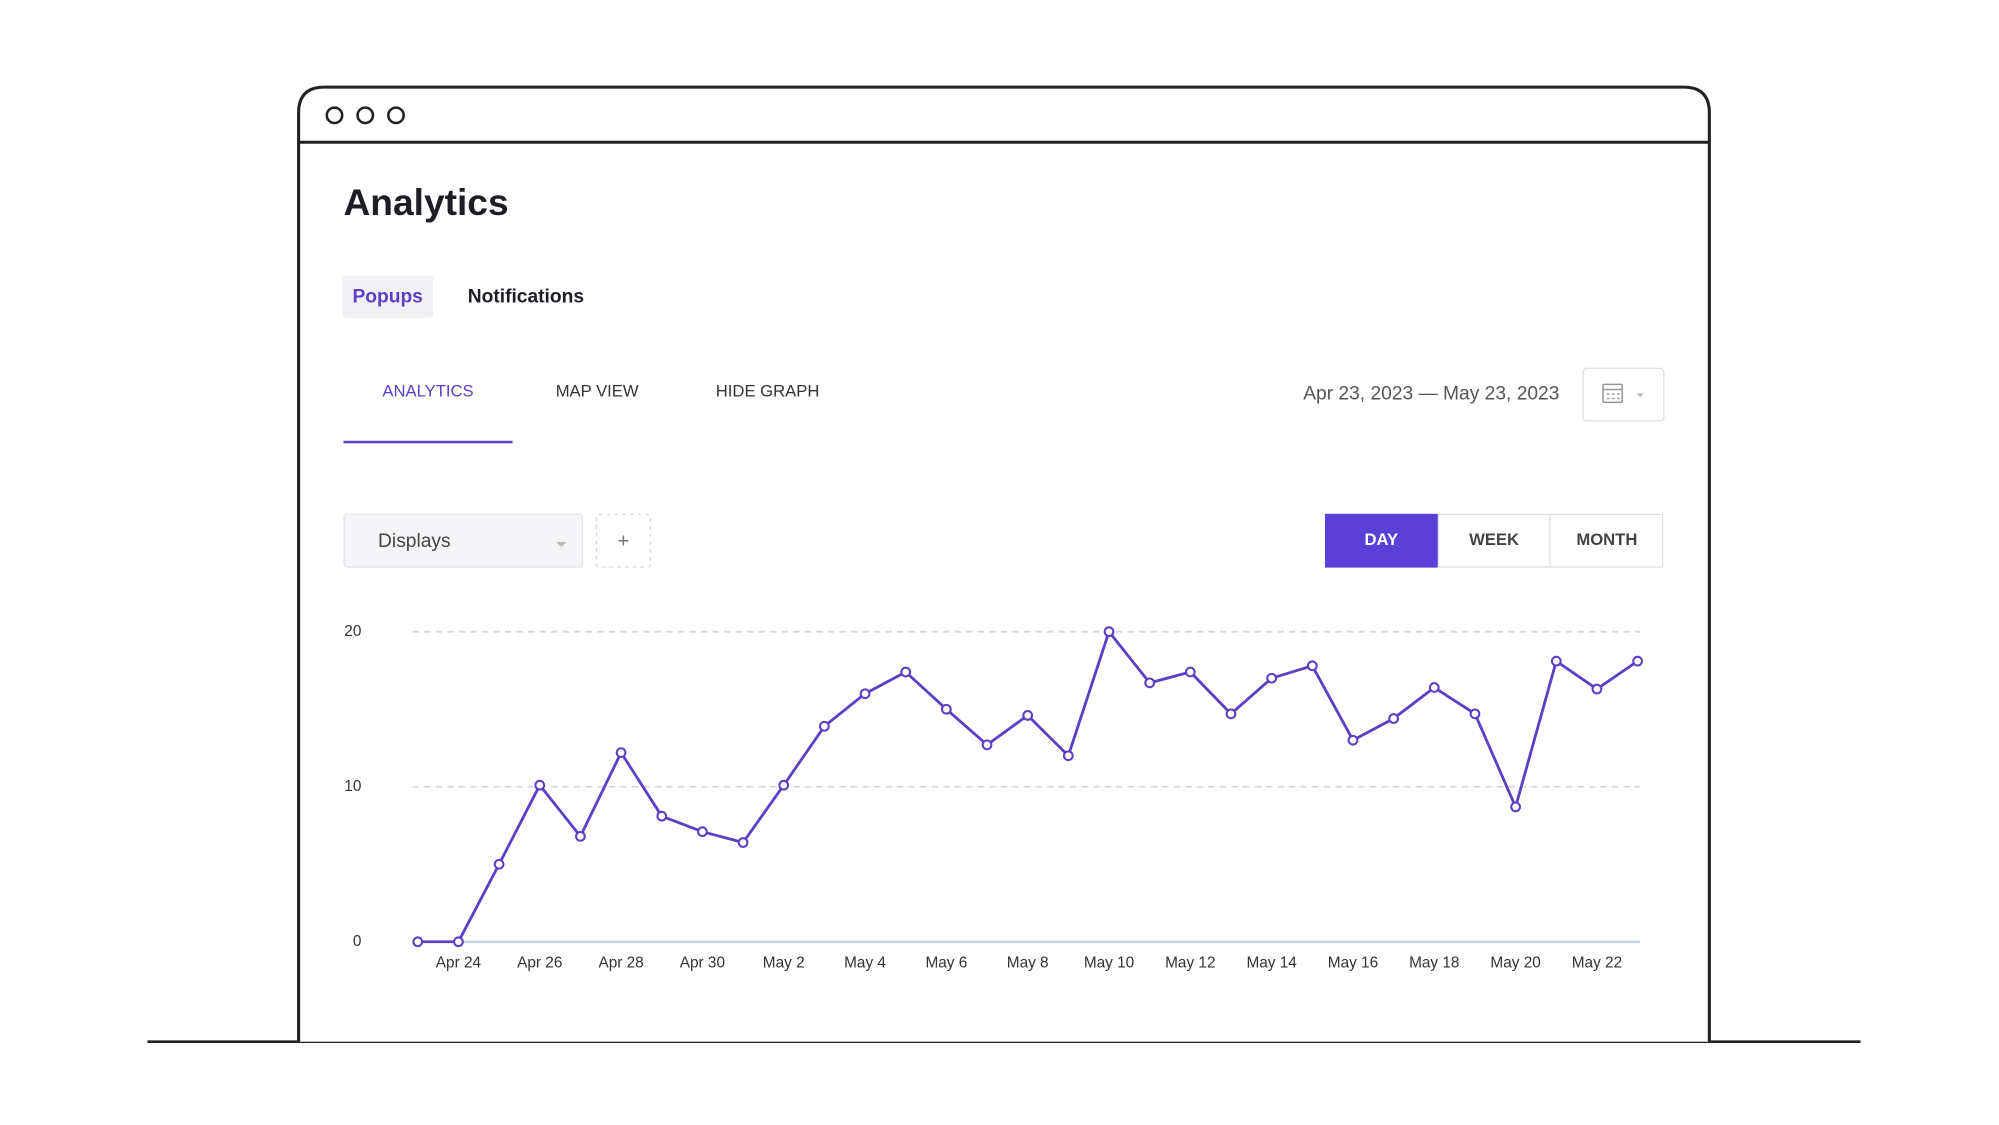  Describe the element at coordinates (1271, 963) in the screenshot. I see `x-tick-label: May 14` at that location.